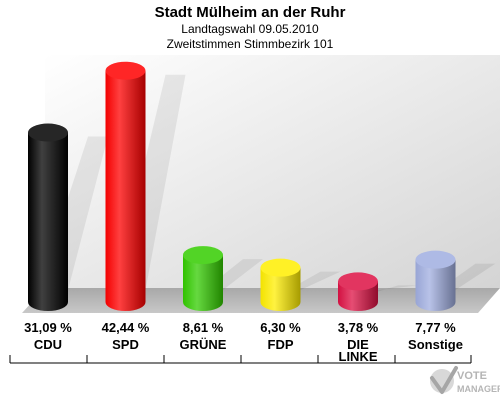 The image size is (500, 400). What do you see at coordinates (472, 376) in the screenshot?
I see `logo-text-vote: VOTE` at bounding box center [472, 376].